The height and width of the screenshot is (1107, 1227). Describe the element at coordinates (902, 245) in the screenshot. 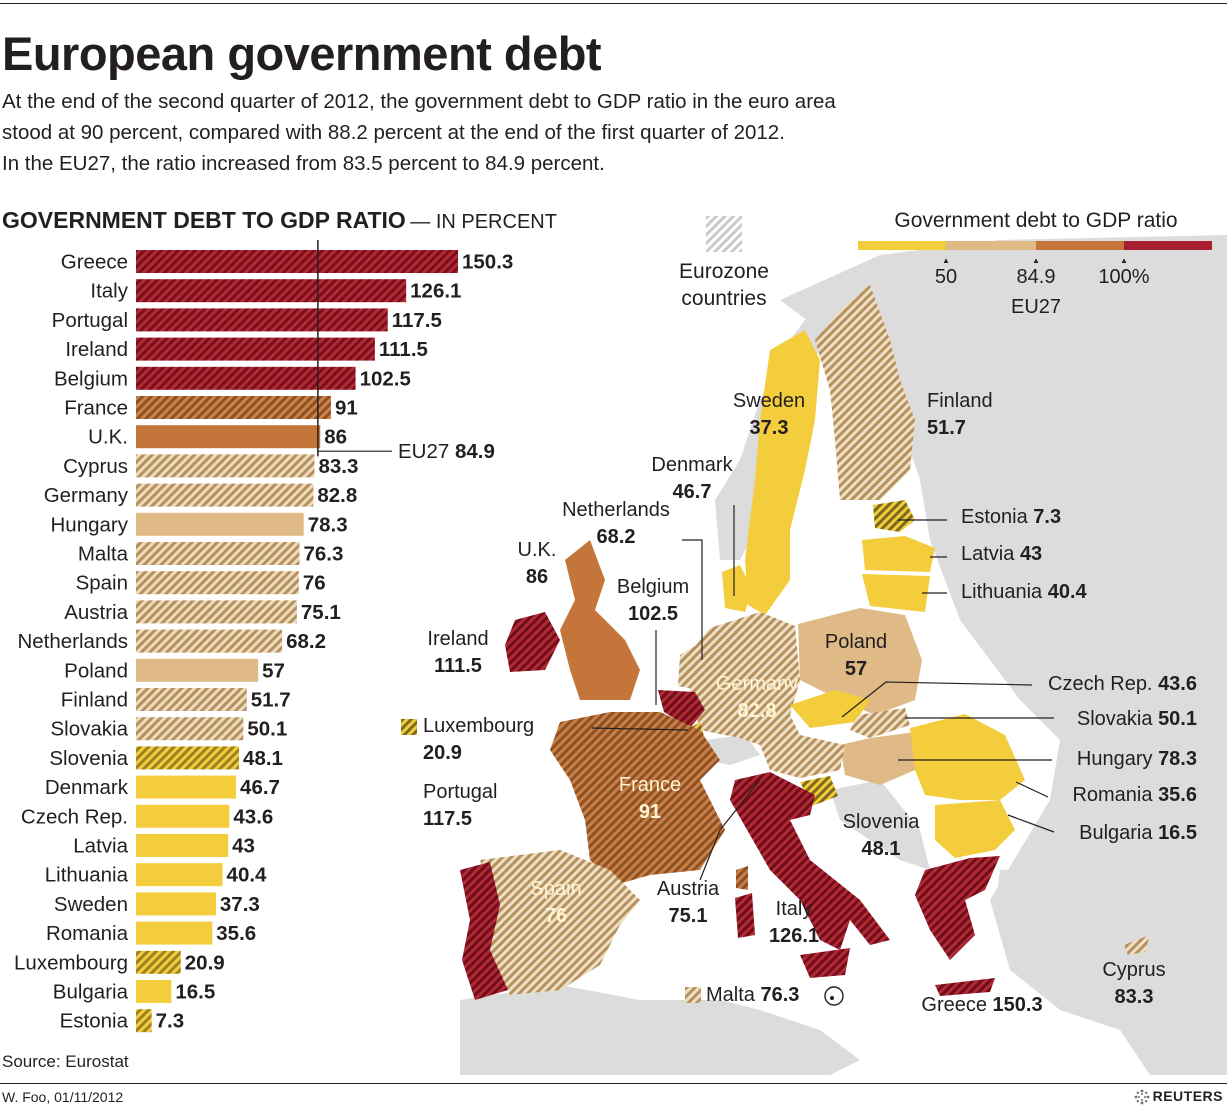

I see `legend-segment-low` at that location.